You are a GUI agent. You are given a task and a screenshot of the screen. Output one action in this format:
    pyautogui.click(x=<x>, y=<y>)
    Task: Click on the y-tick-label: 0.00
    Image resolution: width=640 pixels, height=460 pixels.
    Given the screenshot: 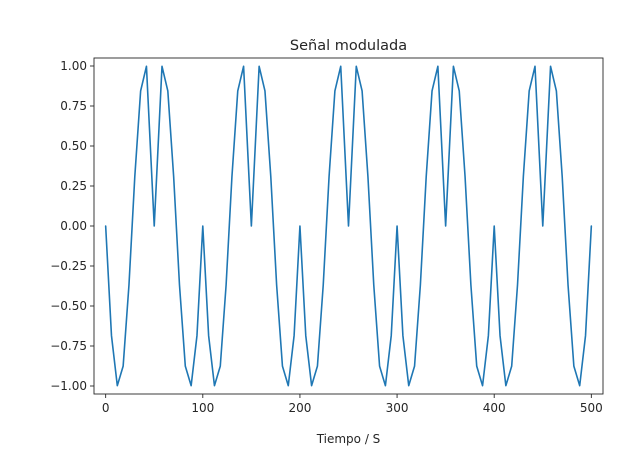 What is the action you would take?
    pyautogui.click(x=73, y=226)
    